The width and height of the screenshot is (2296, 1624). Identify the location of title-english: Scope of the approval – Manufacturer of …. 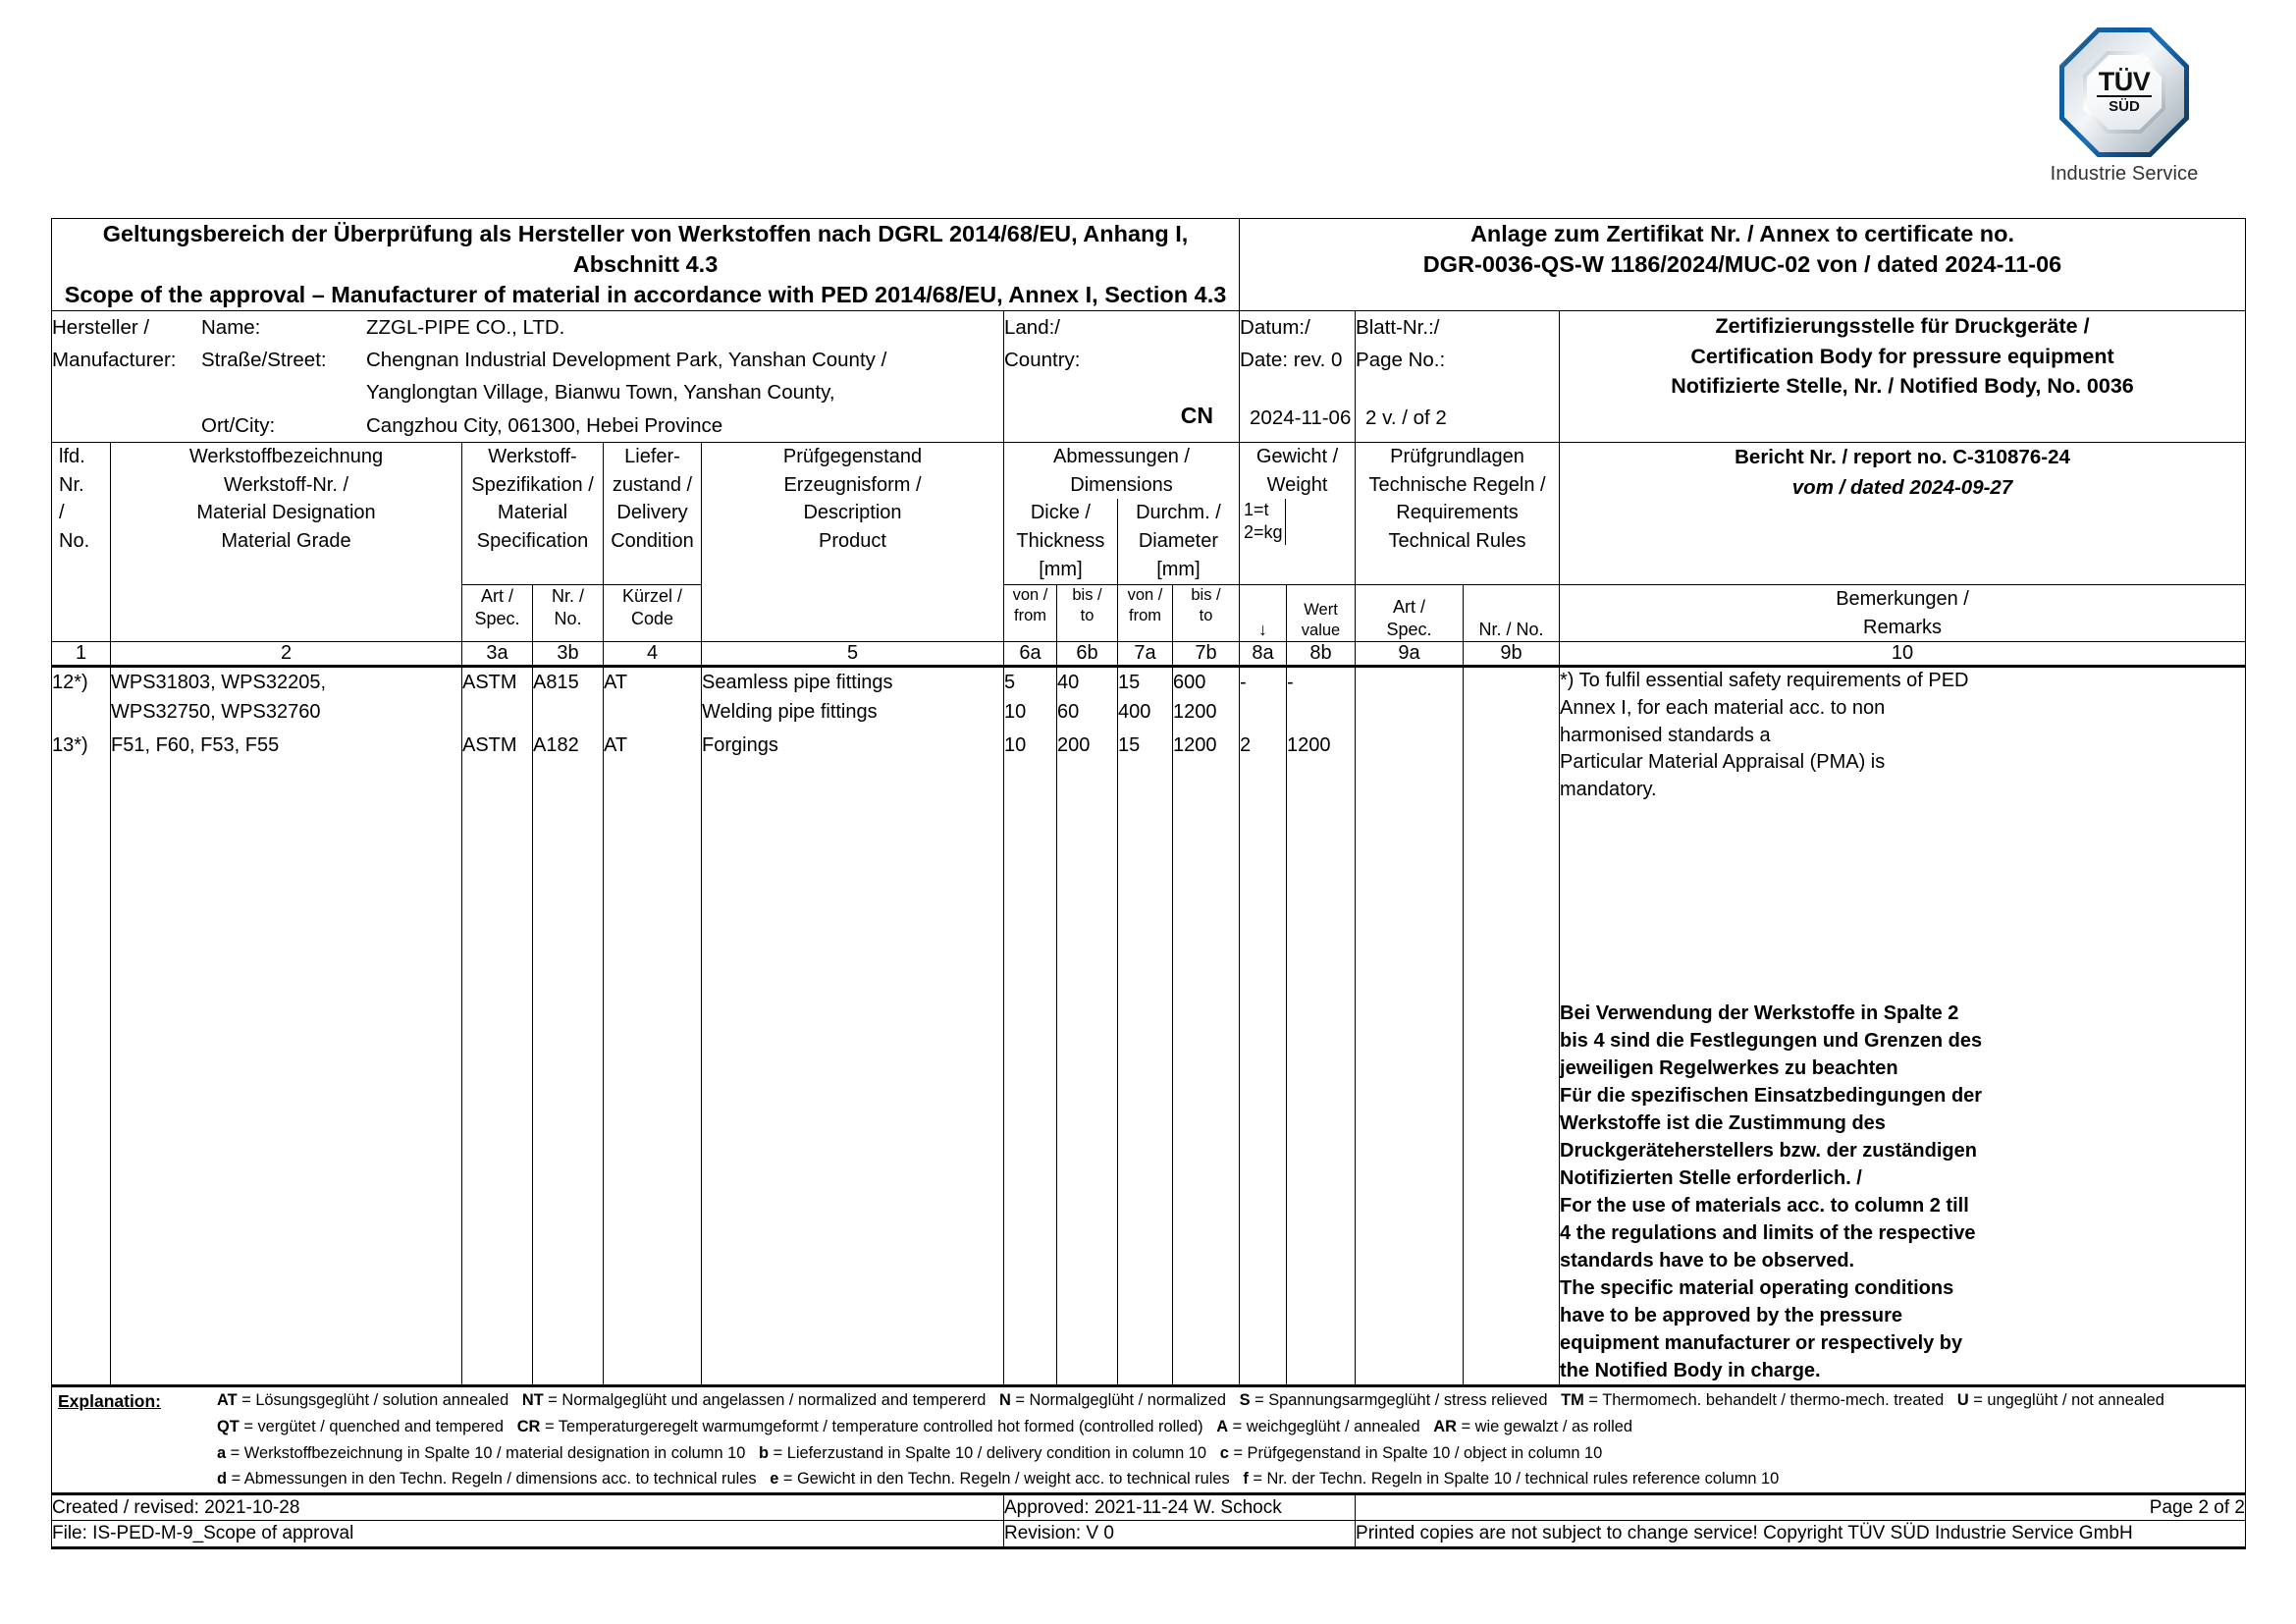
(645, 295).